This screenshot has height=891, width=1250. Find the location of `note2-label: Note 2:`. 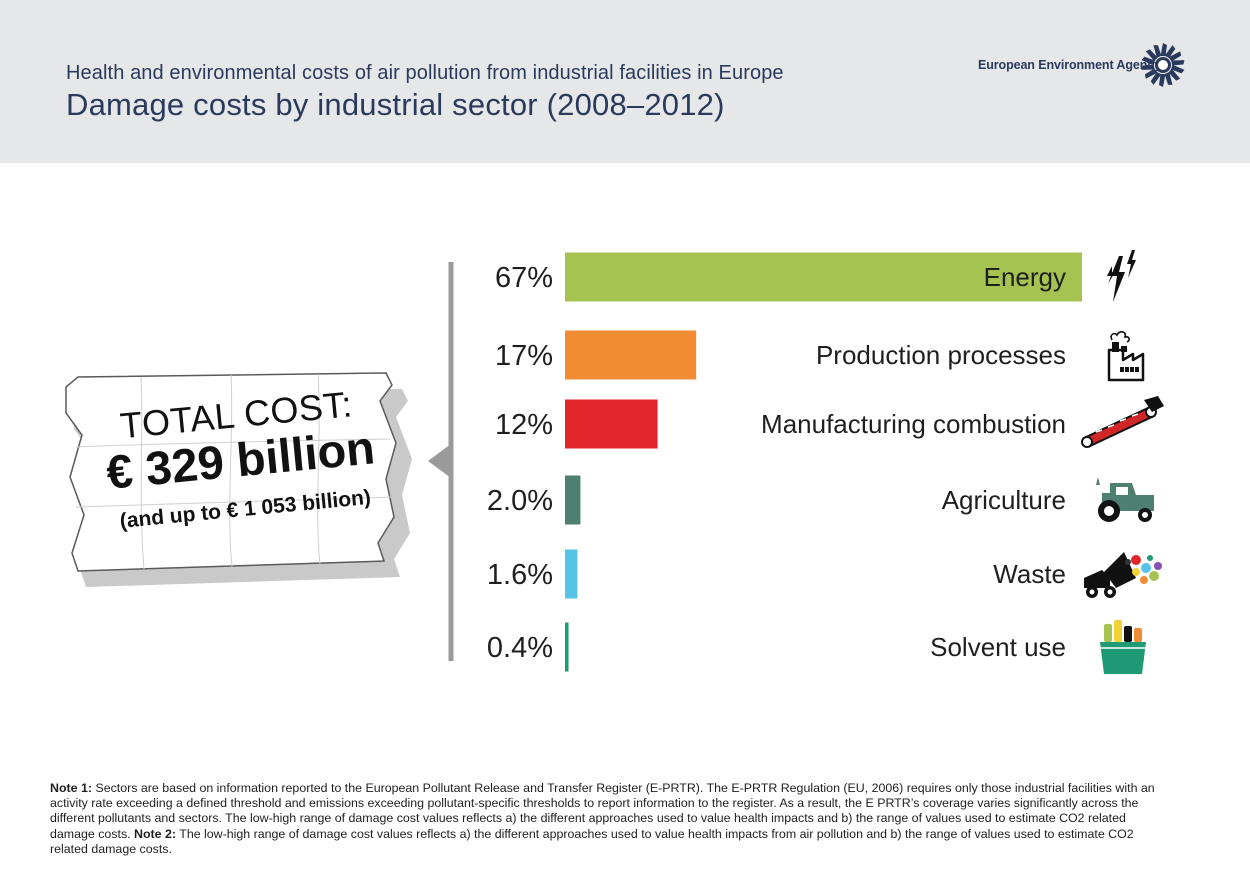

note2-label: Note 2: is located at coordinates (155, 833).